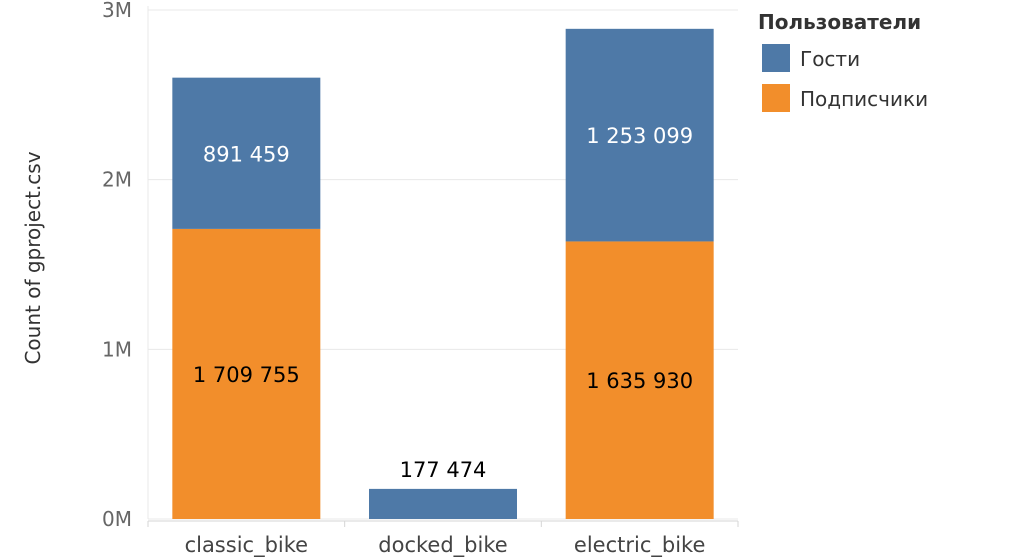  I want to click on data-label: 1 709 755, so click(246, 375).